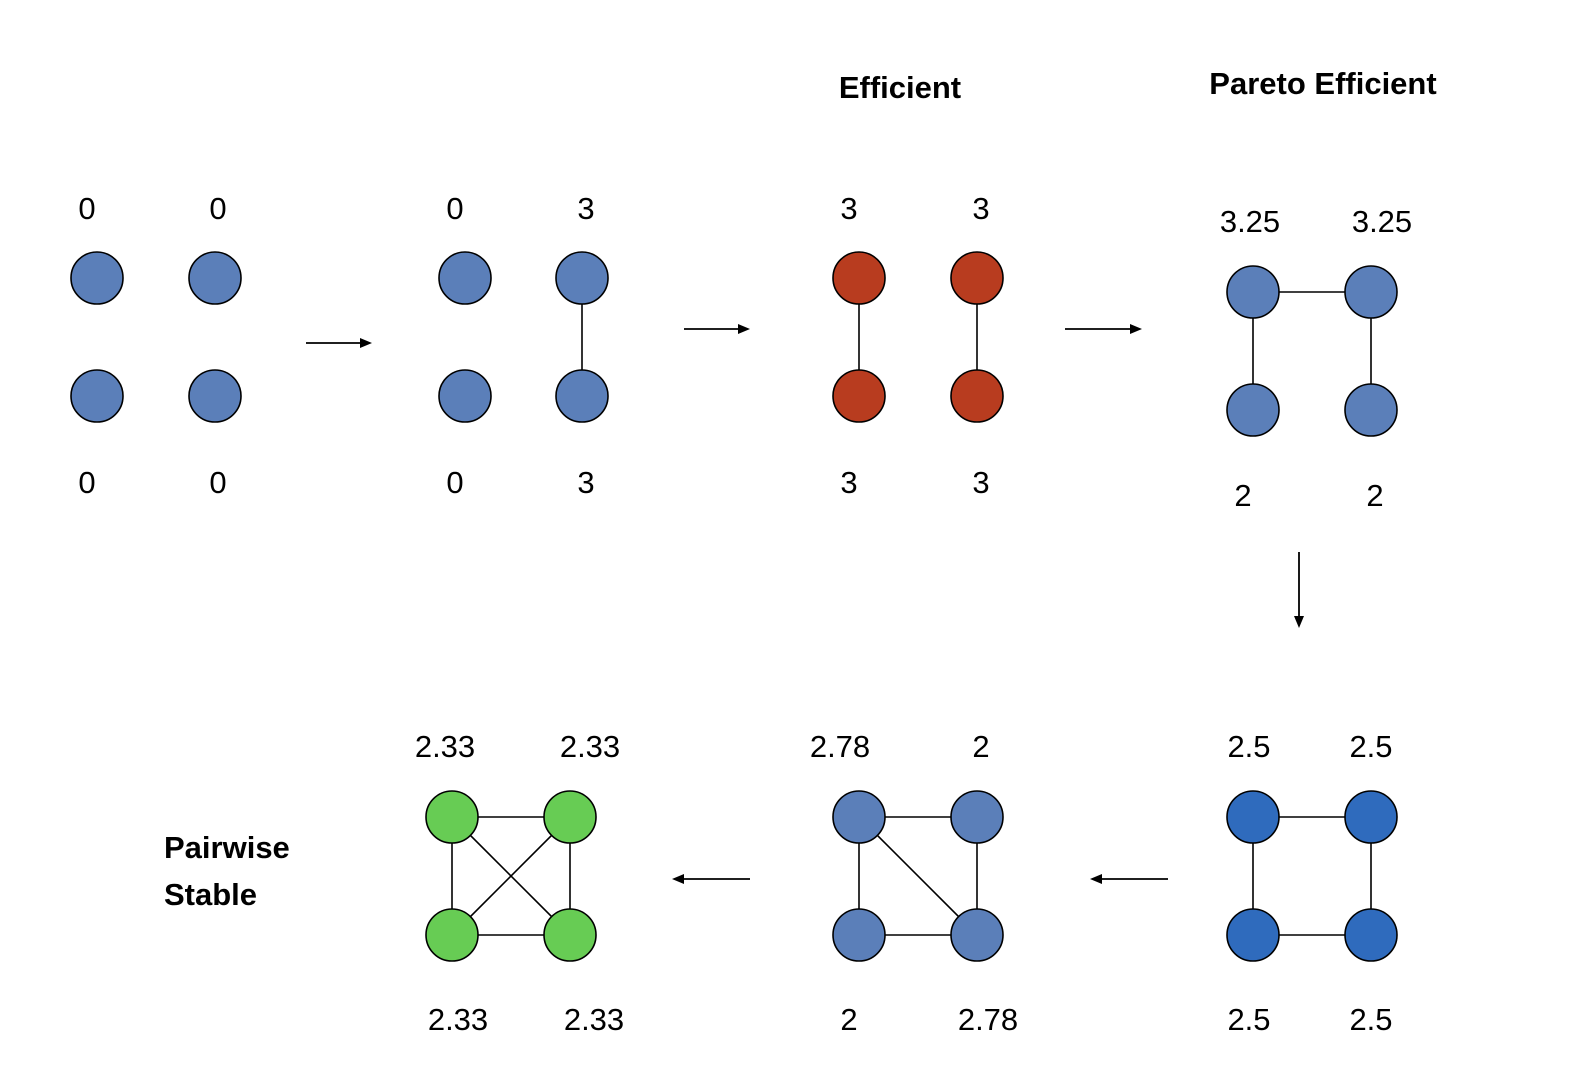 Image resolution: width=1596 pixels, height=1066 pixels. Describe the element at coordinates (848, 482) in the screenshot. I see `payoff-label-2: 3` at that location.